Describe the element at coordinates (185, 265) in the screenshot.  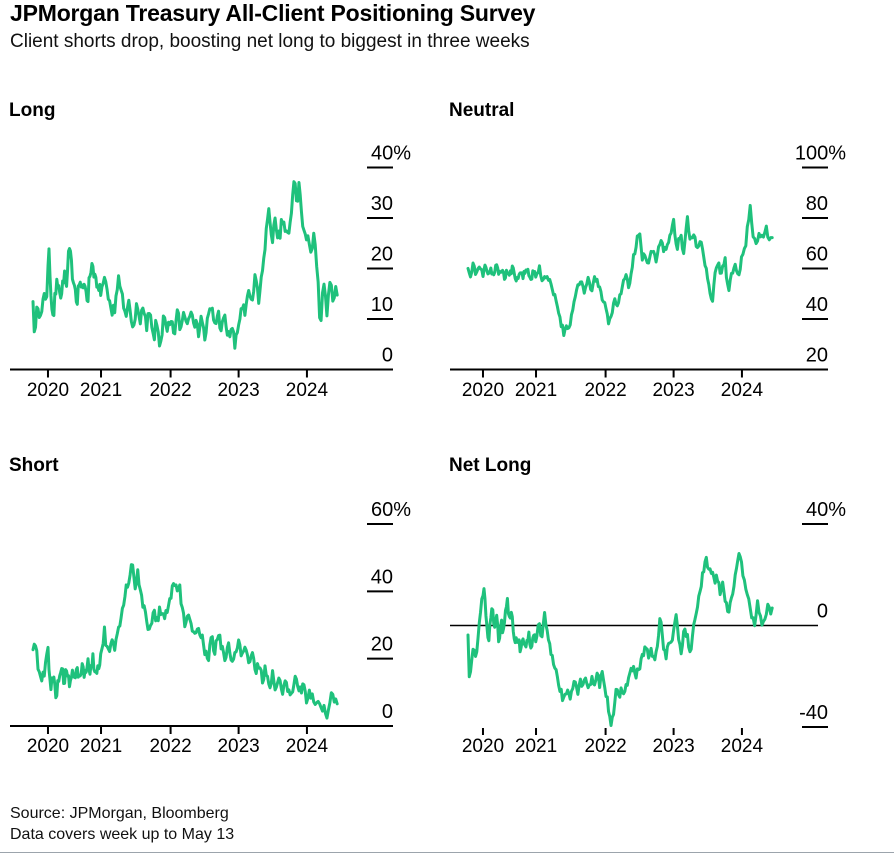
I see `series-line-long` at that location.